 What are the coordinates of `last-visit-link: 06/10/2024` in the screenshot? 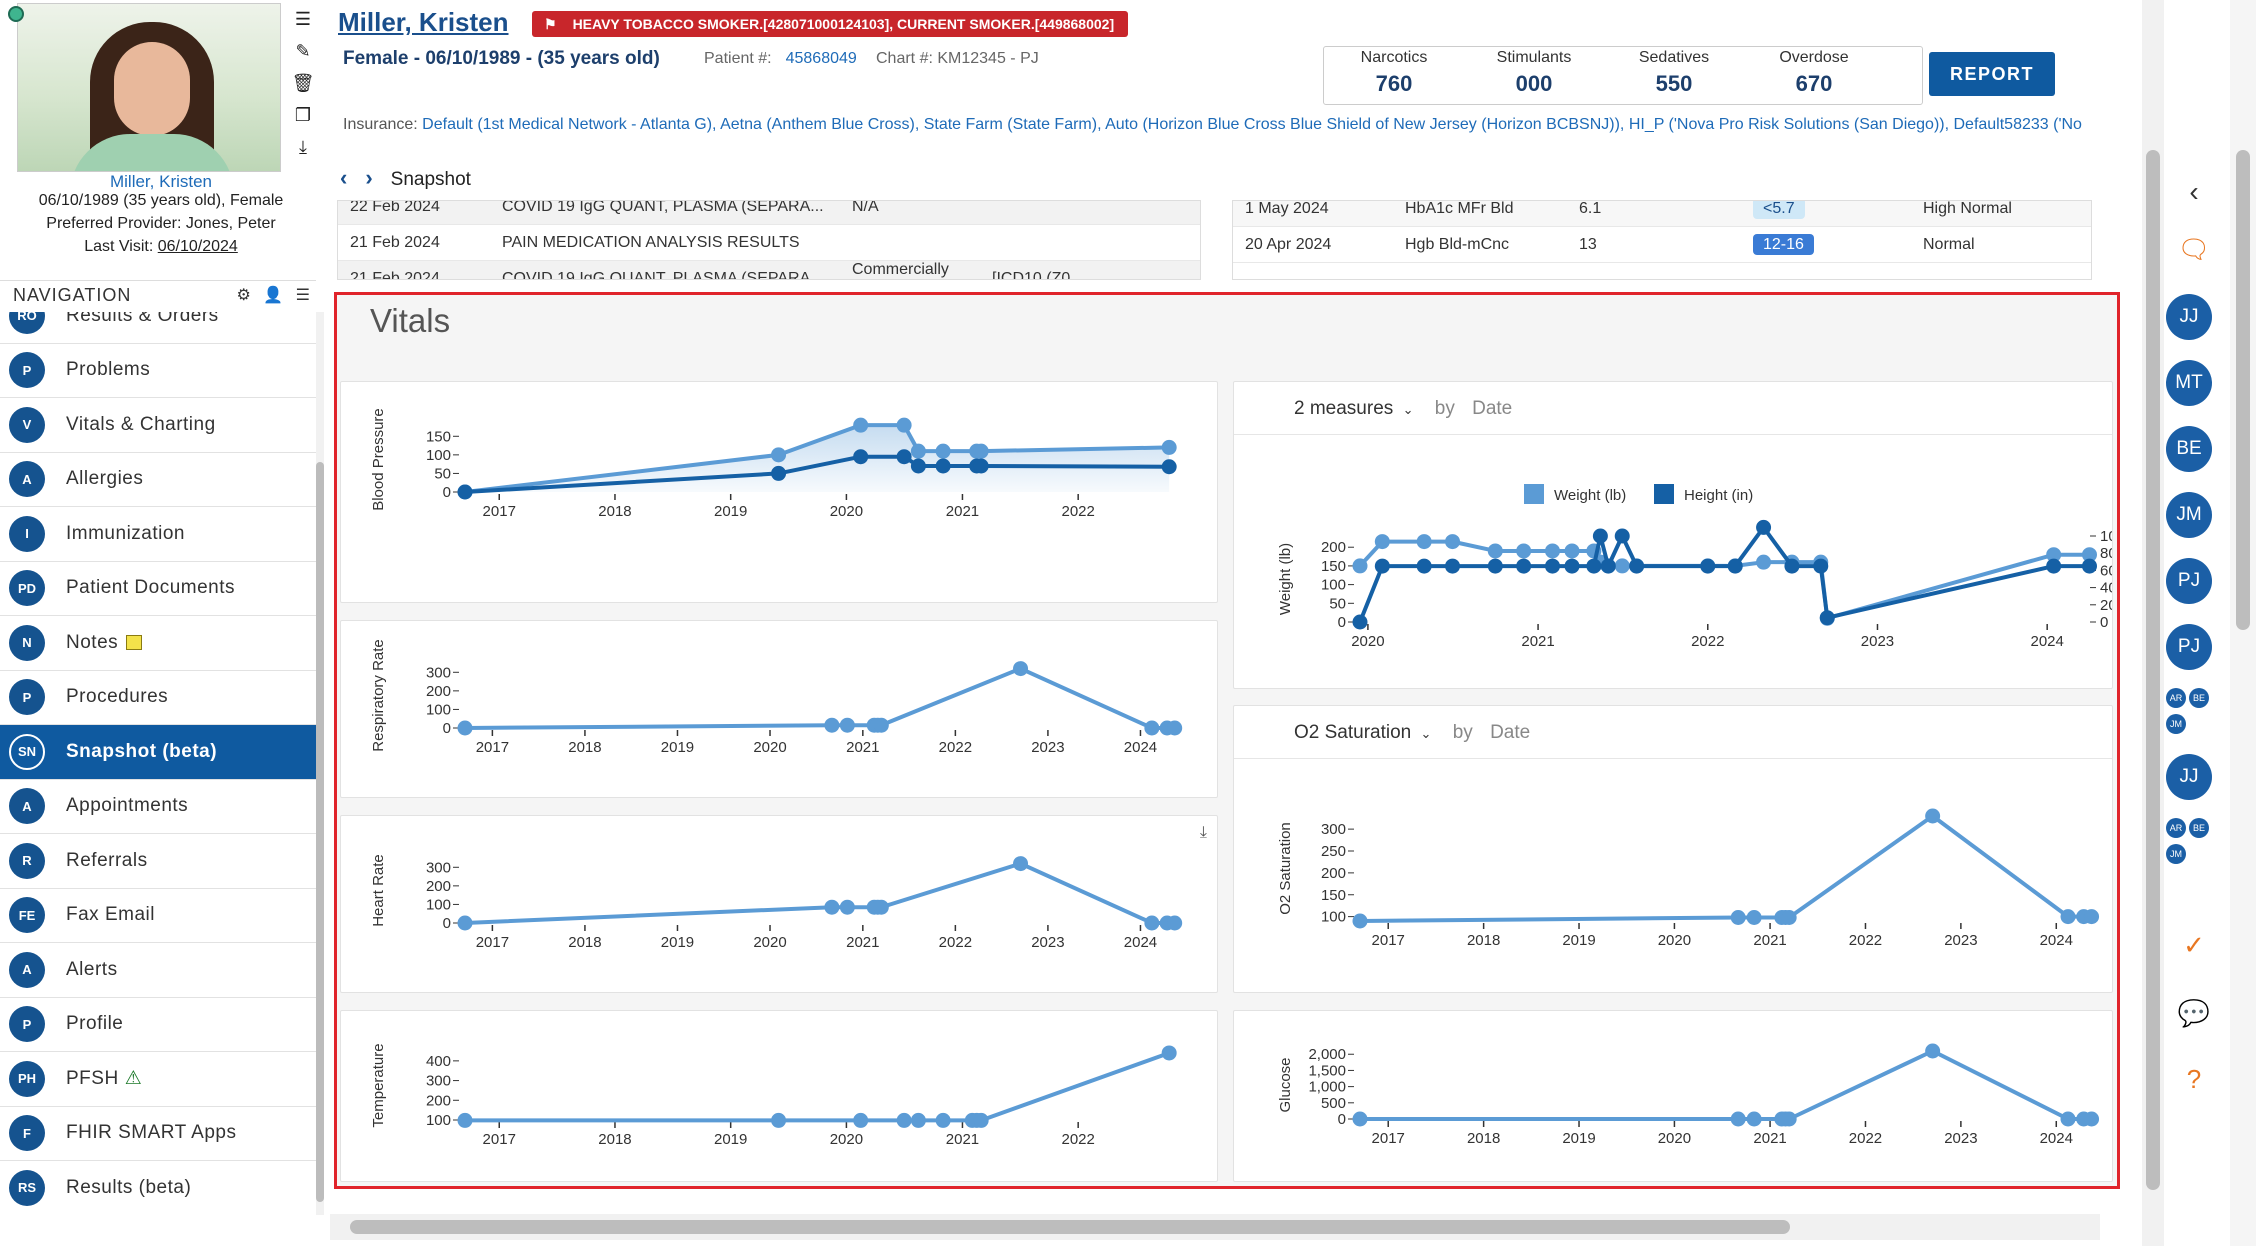 It's located at (197, 246).